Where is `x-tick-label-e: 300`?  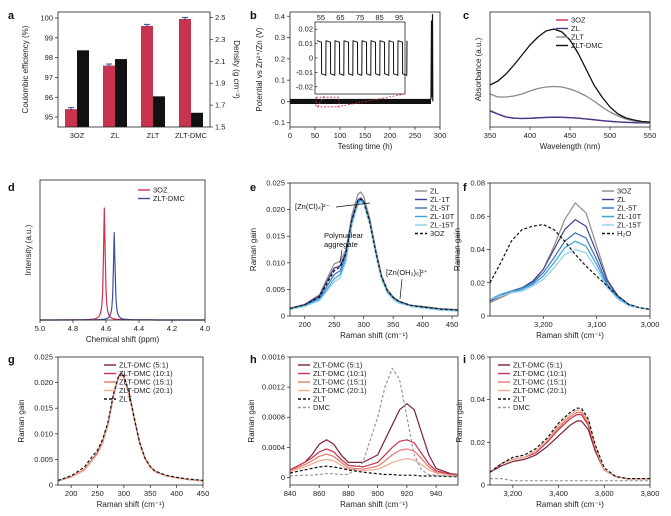 x-tick-label-e: 300 is located at coordinates (363, 324).